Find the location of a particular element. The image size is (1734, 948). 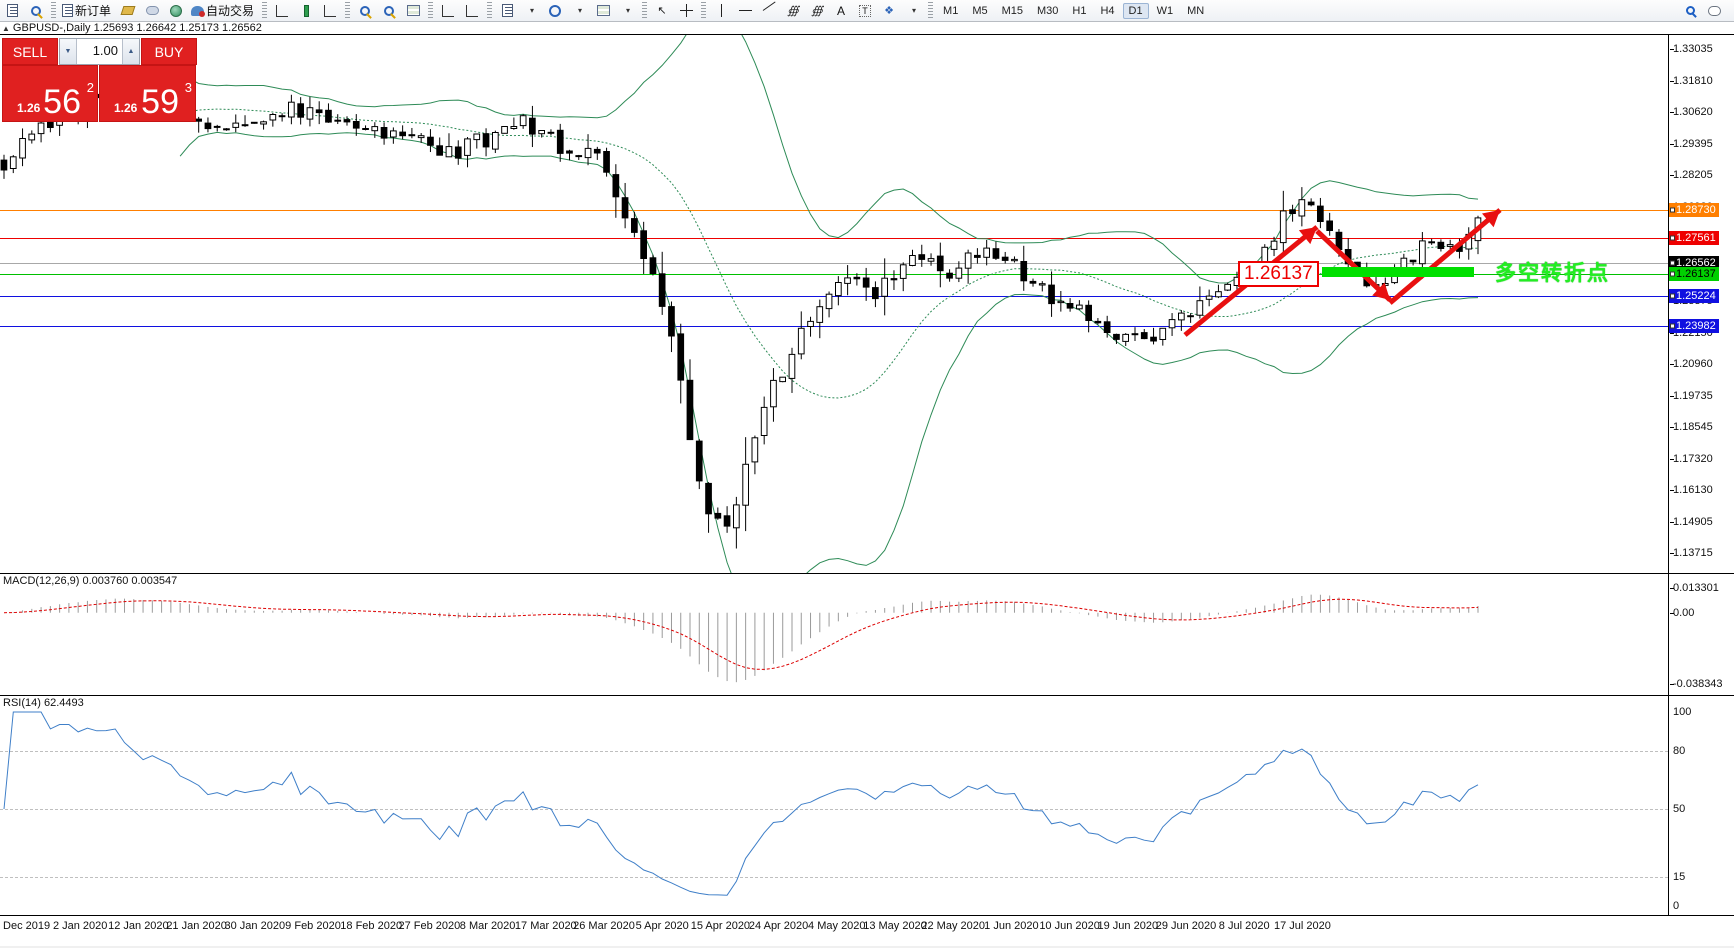

price-tick-label: 1.14905 is located at coordinates (1691, 522).